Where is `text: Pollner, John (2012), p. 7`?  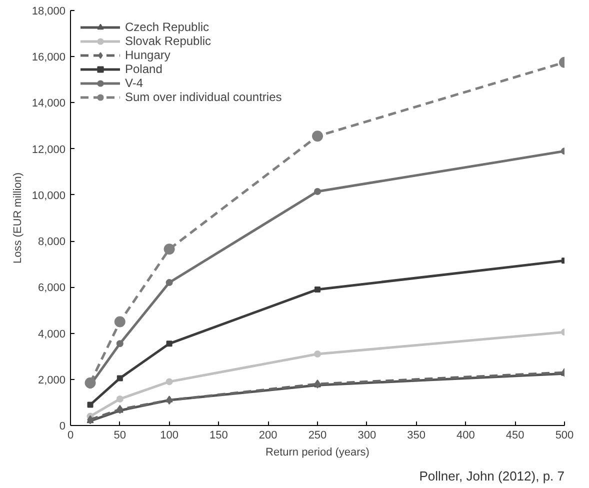 text: Pollner, John (2012), p. 7 is located at coordinates (492, 476).